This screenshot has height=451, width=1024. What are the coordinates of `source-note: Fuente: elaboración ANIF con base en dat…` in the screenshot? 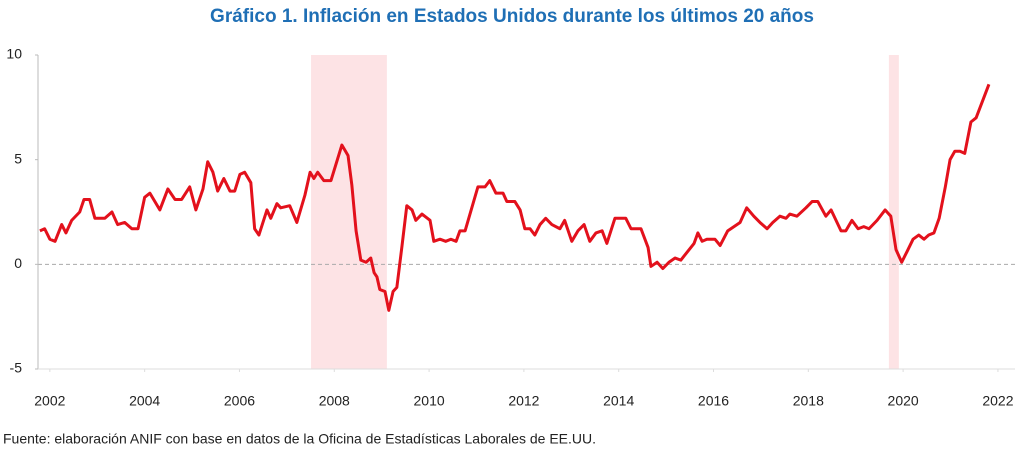 It's located at (299, 439).